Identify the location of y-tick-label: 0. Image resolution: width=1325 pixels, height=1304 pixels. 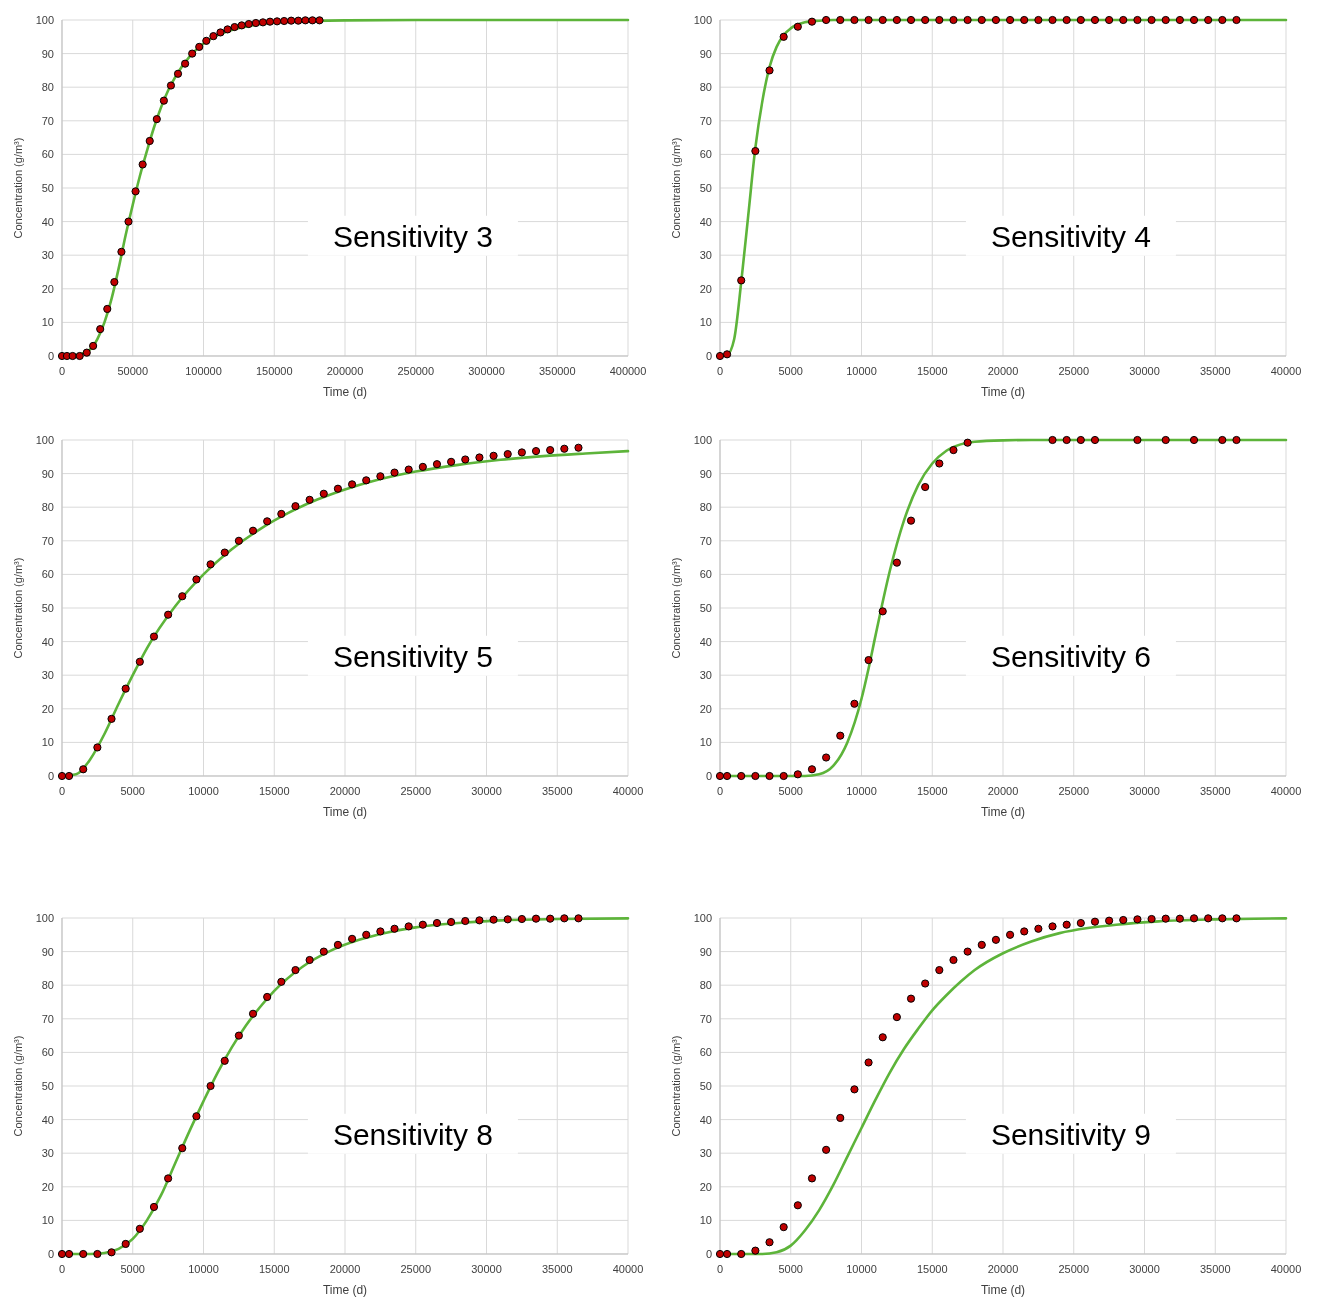
(708, 356).